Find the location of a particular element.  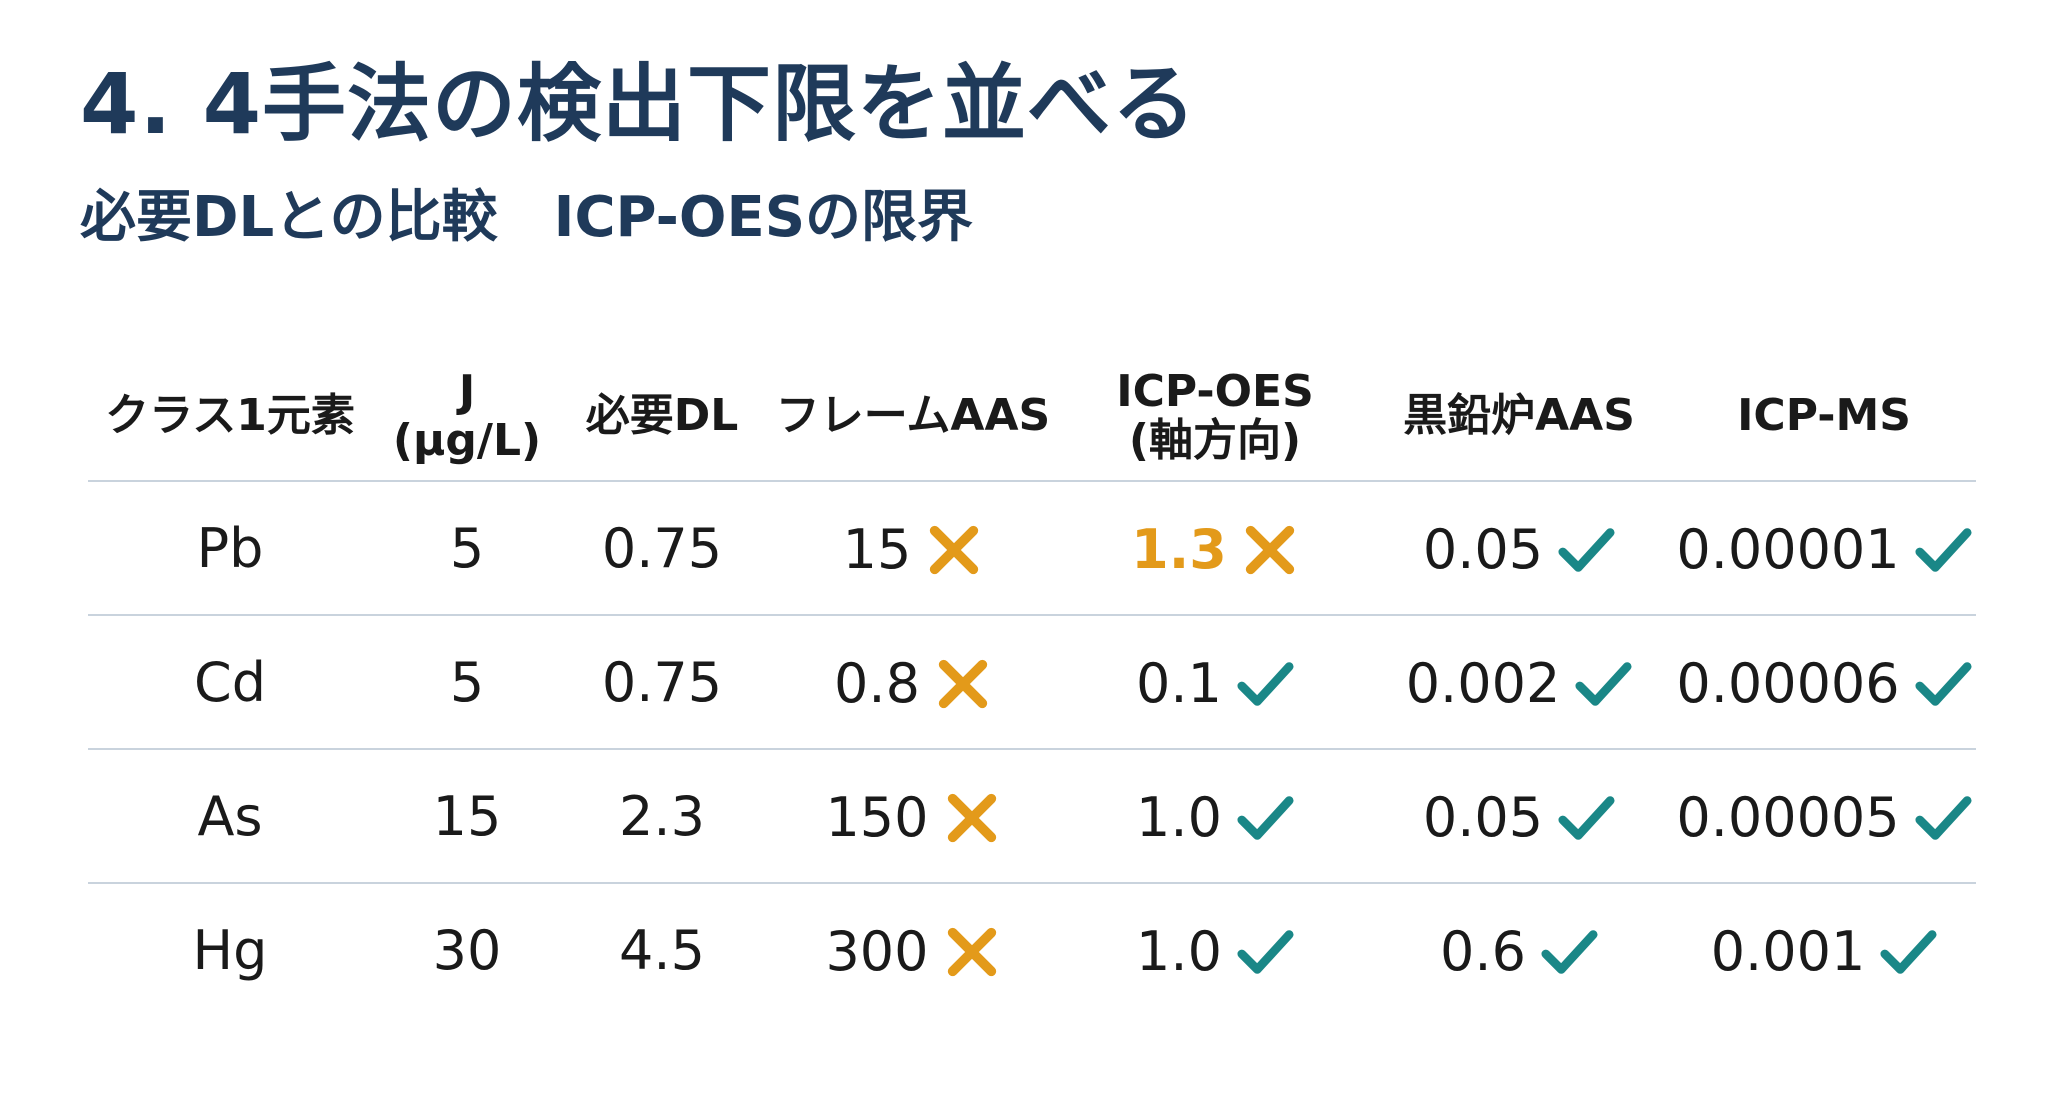

slide-subtitle: 必要DLとの比較 ICP-OESの限界 is located at coordinates (527, 217).